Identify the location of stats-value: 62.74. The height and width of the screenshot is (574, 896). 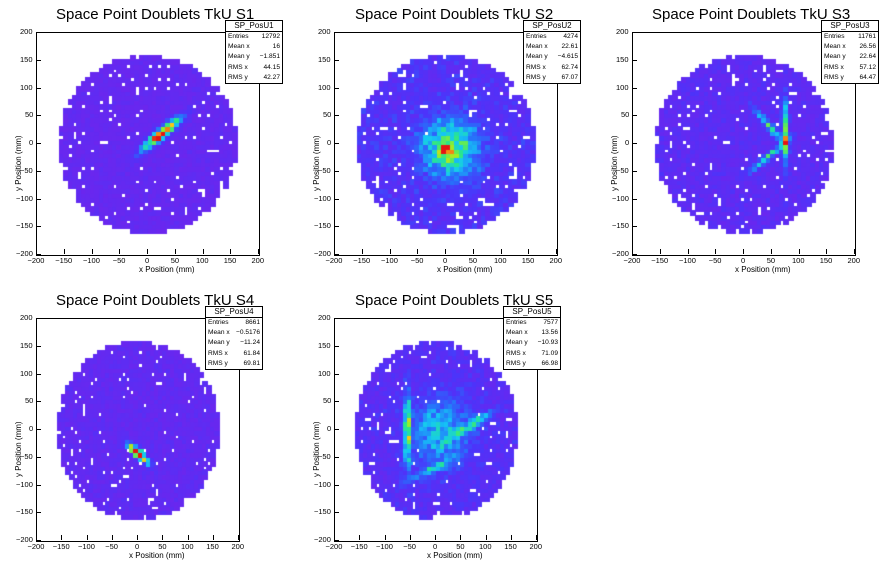
(569, 67).